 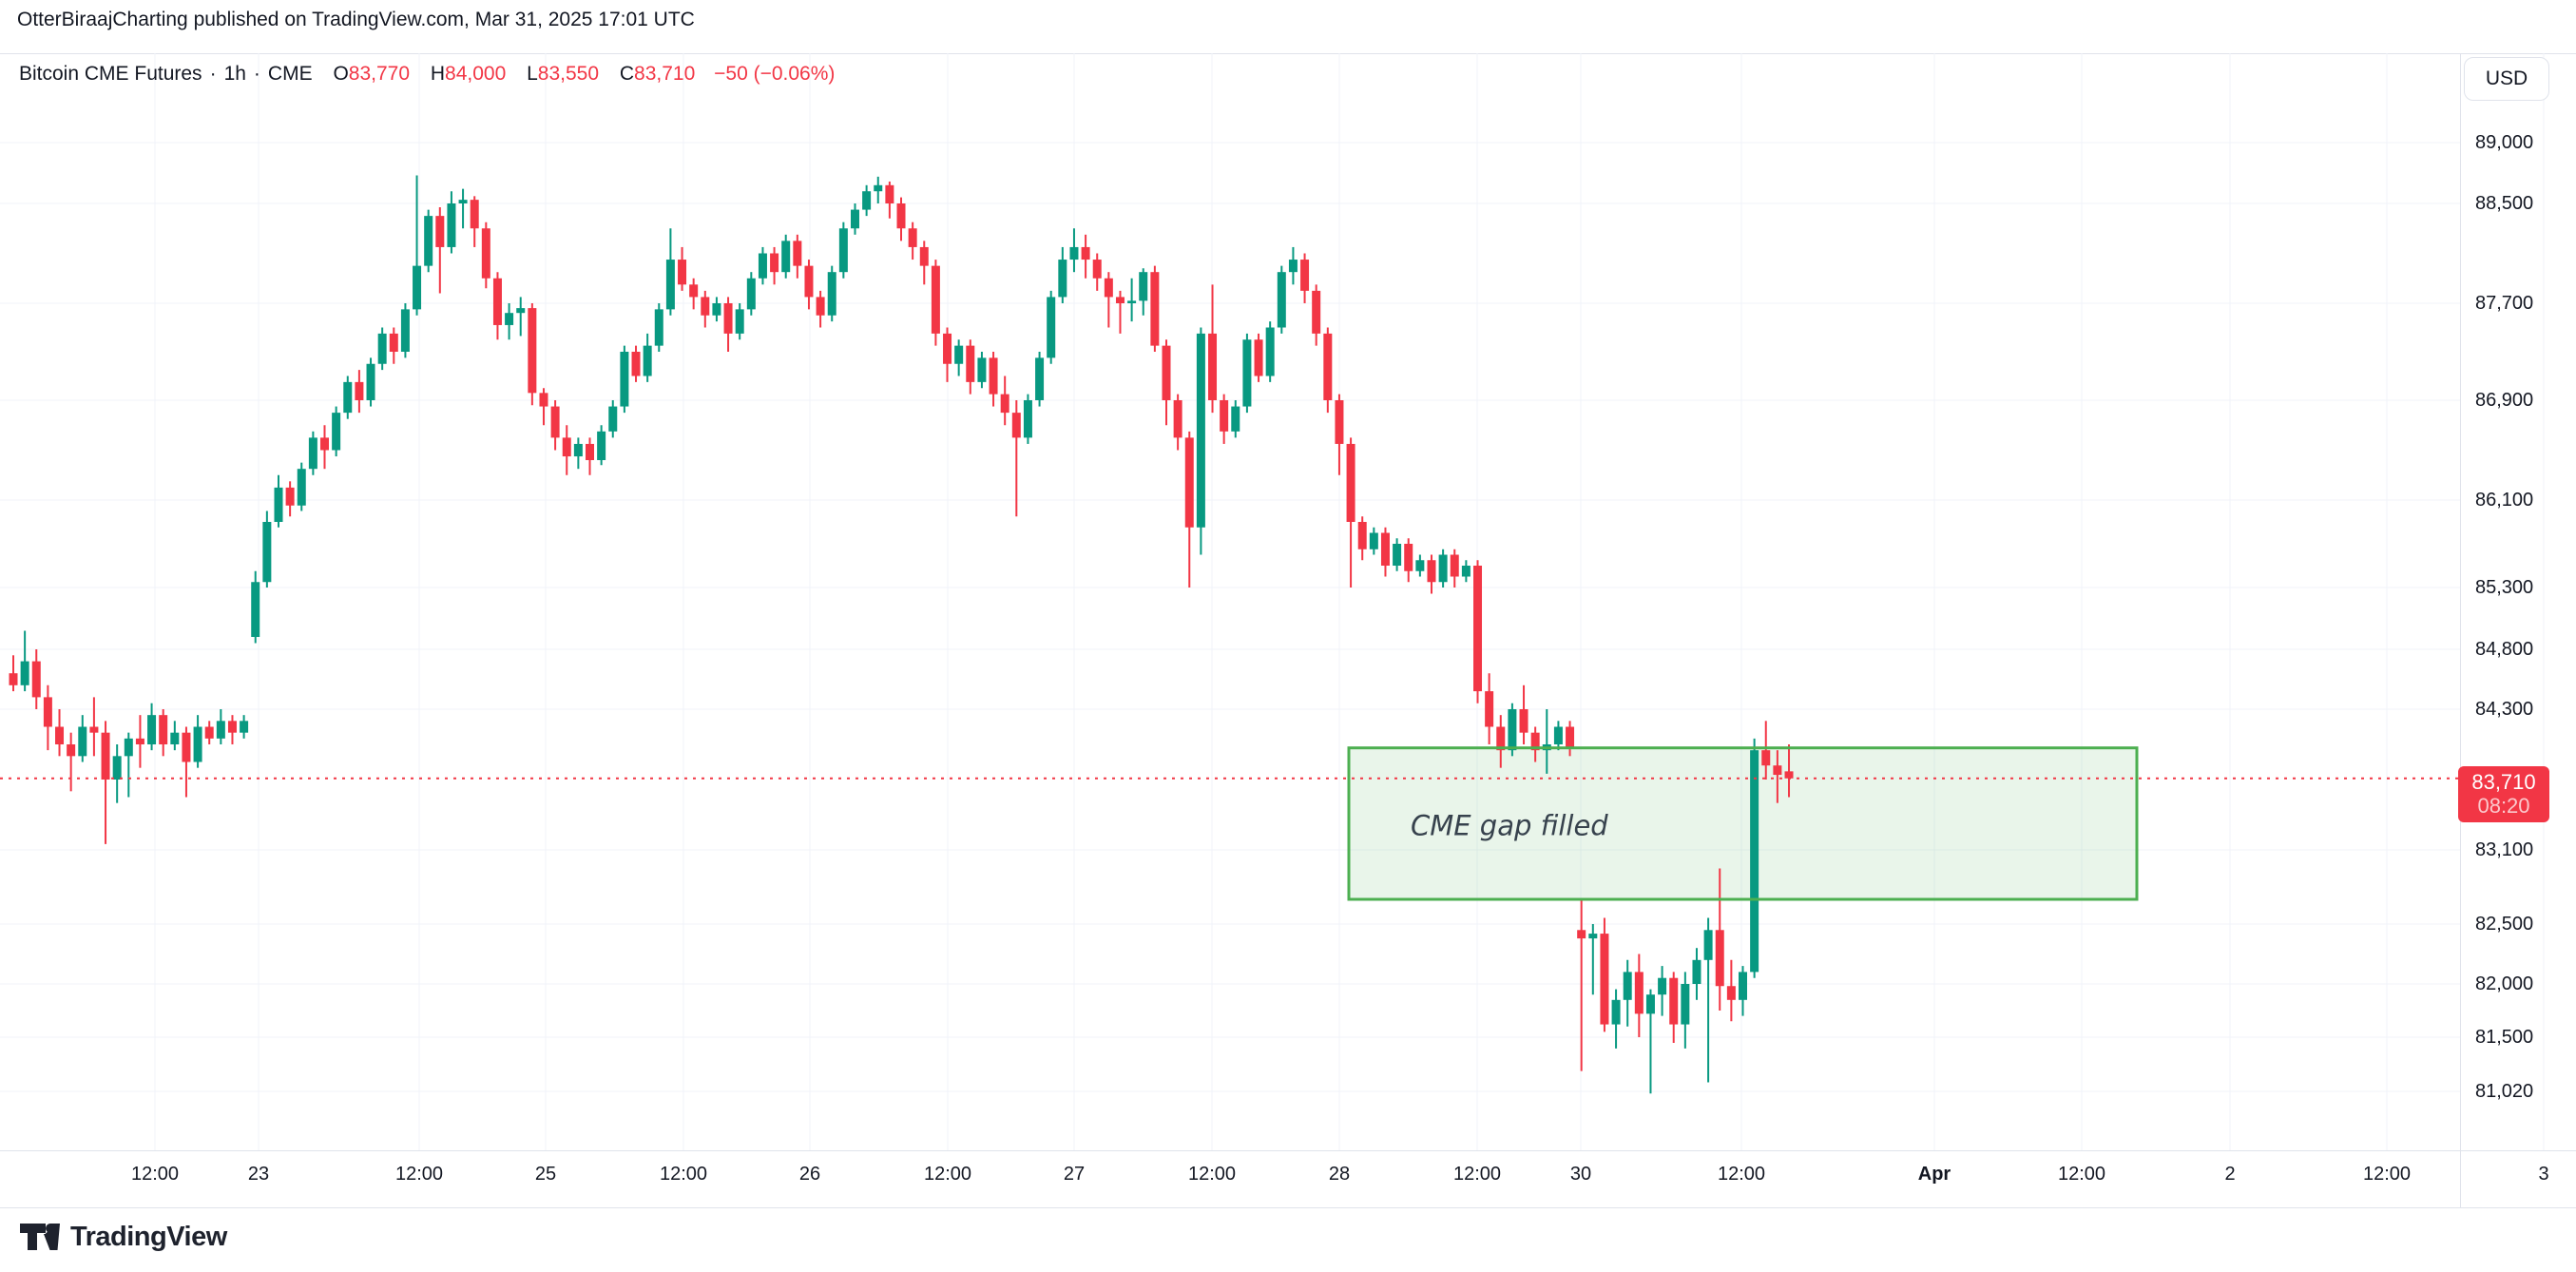 What do you see at coordinates (1477, 1174) in the screenshot?
I see `time-axis-label: 12:00` at bounding box center [1477, 1174].